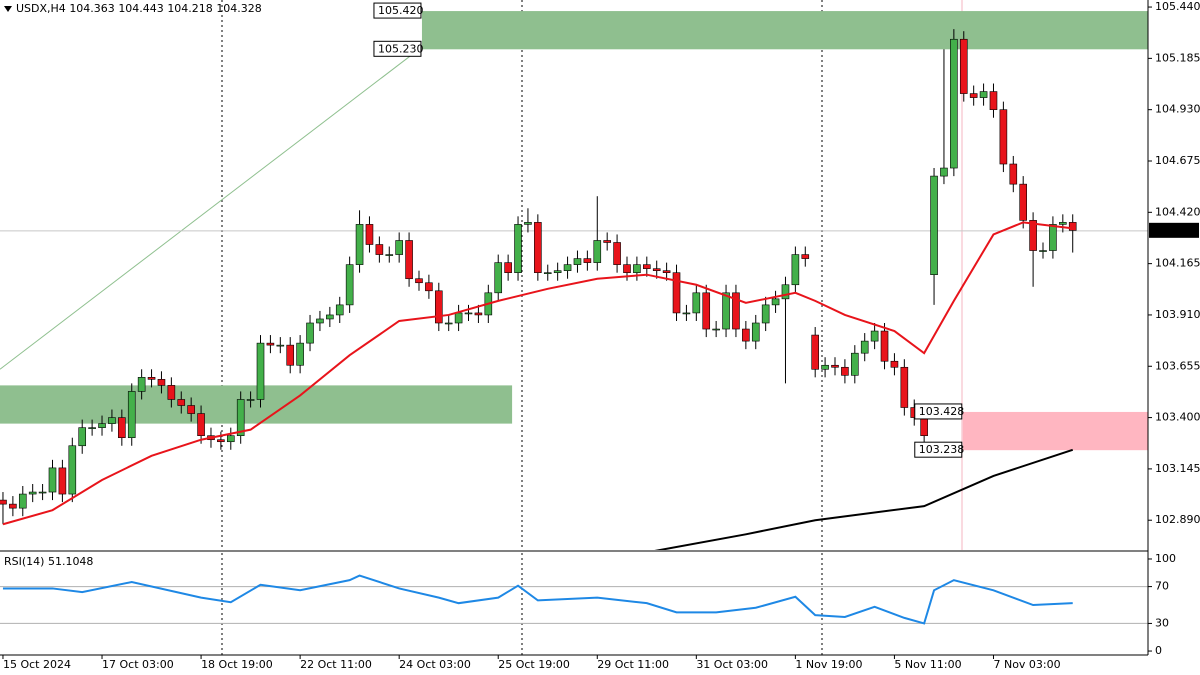  Describe the element at coordinates (8, 9) in the screenshot. I see `menu-arrow` at that location.